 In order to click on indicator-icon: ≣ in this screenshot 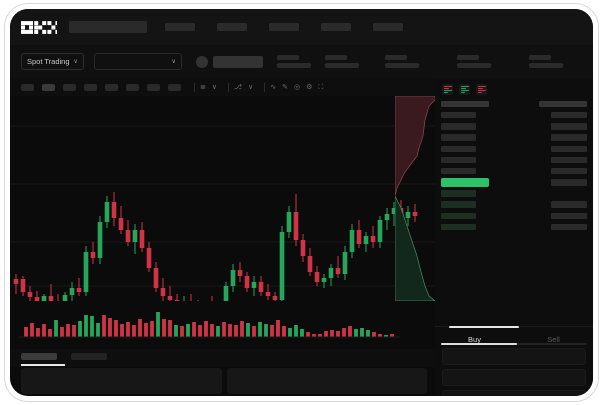, I will do `click(203, 87)`.